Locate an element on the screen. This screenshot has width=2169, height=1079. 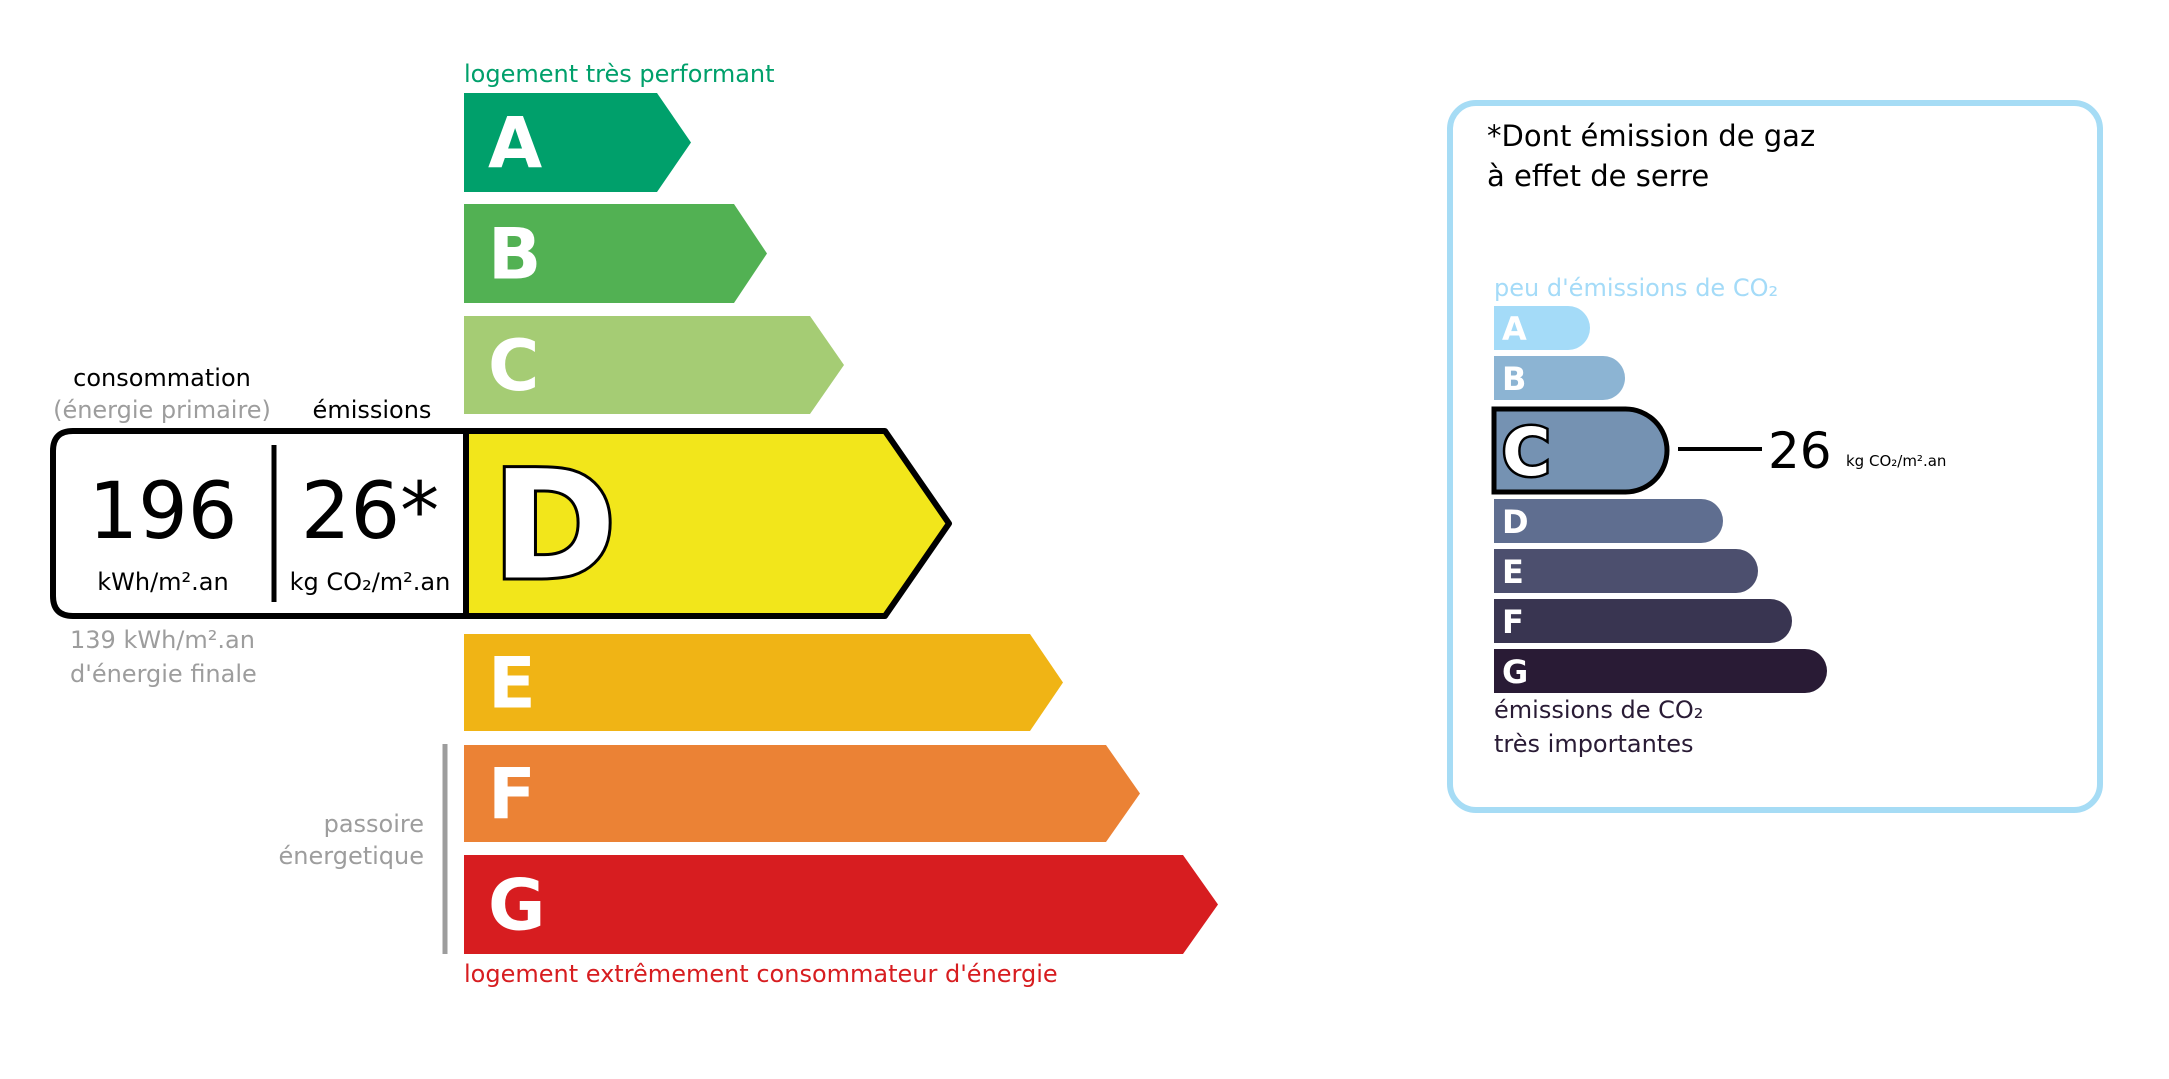
energy-class-letter: G is located at coordinates (516, 906).